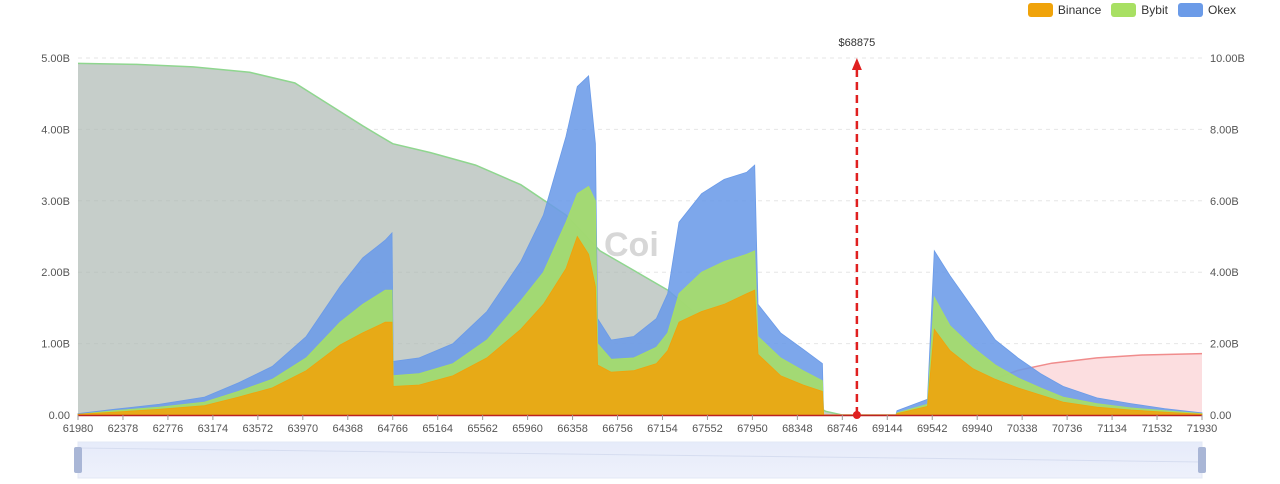  What do you see at coordinates (640, 455) in the screenshot?
I see `zoom-slider-preview` at bounding box center [640, 455].